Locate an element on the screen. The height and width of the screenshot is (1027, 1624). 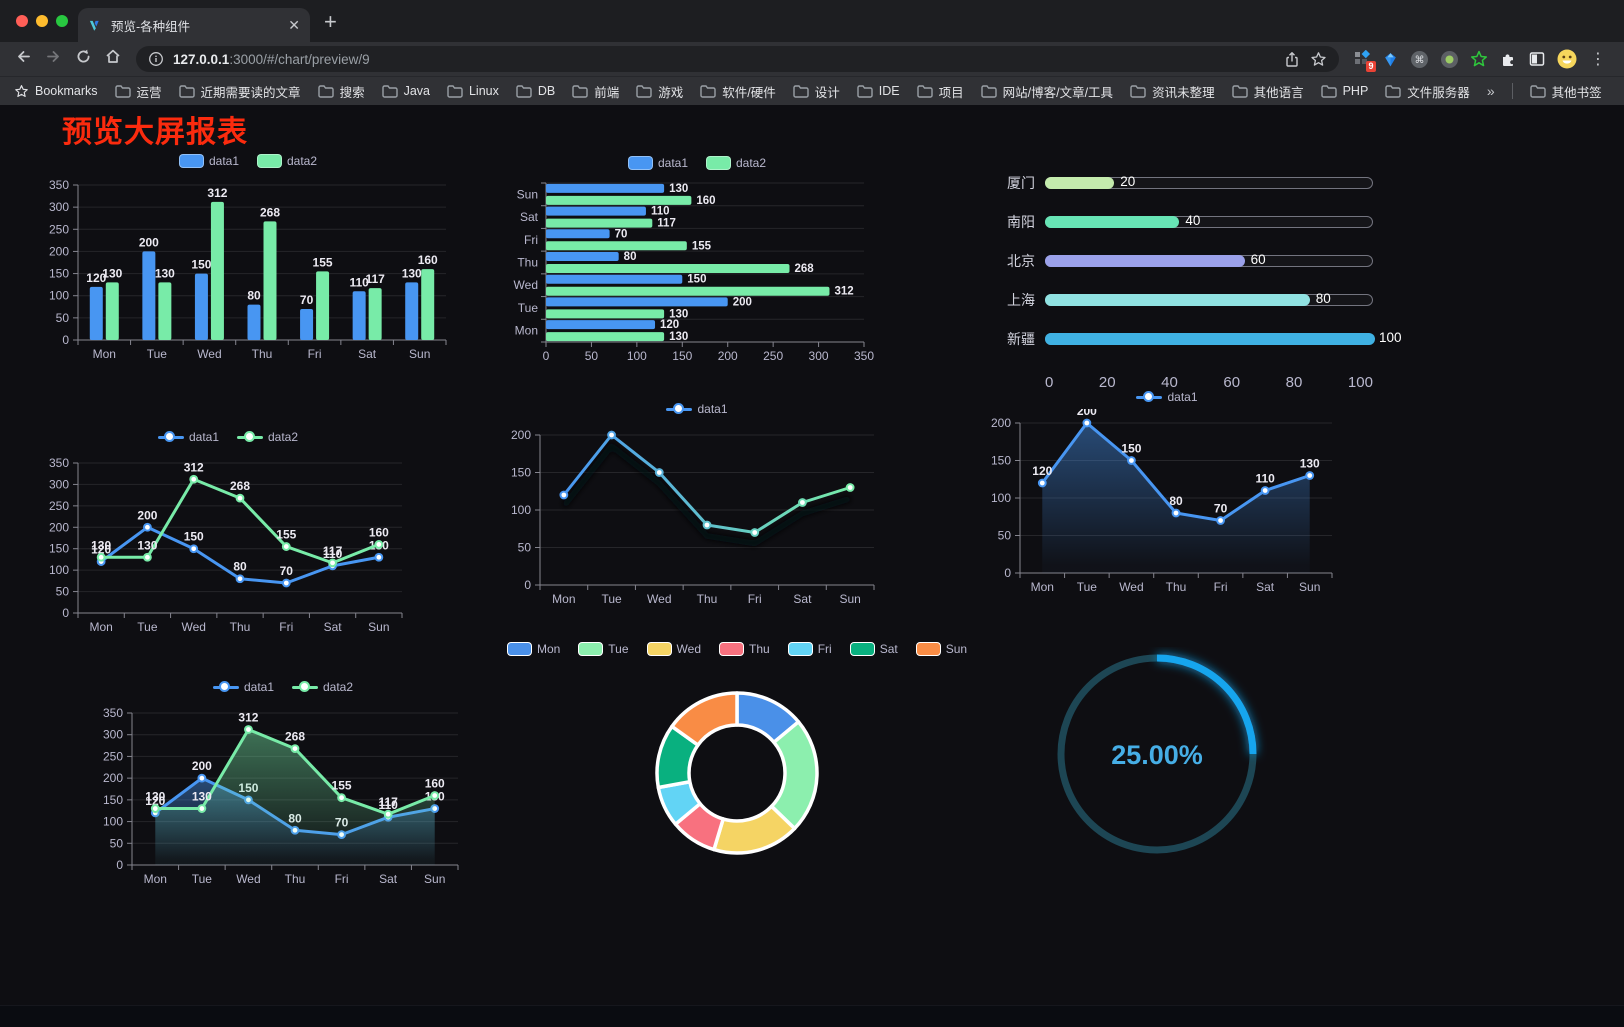
bookmark-item: 网站/博客/文章/工具 is located at coordinates (1046, 91).